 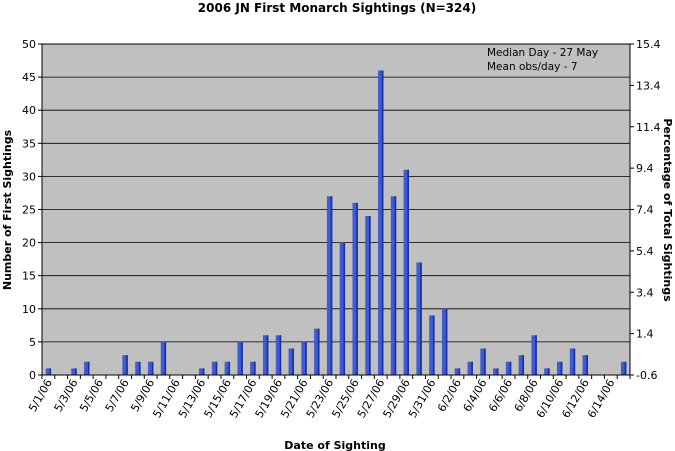 What do you see at coordinates (32, 342) in the screenshot?
I see `y-tick-label: 5` at bounding box center [32, 342].